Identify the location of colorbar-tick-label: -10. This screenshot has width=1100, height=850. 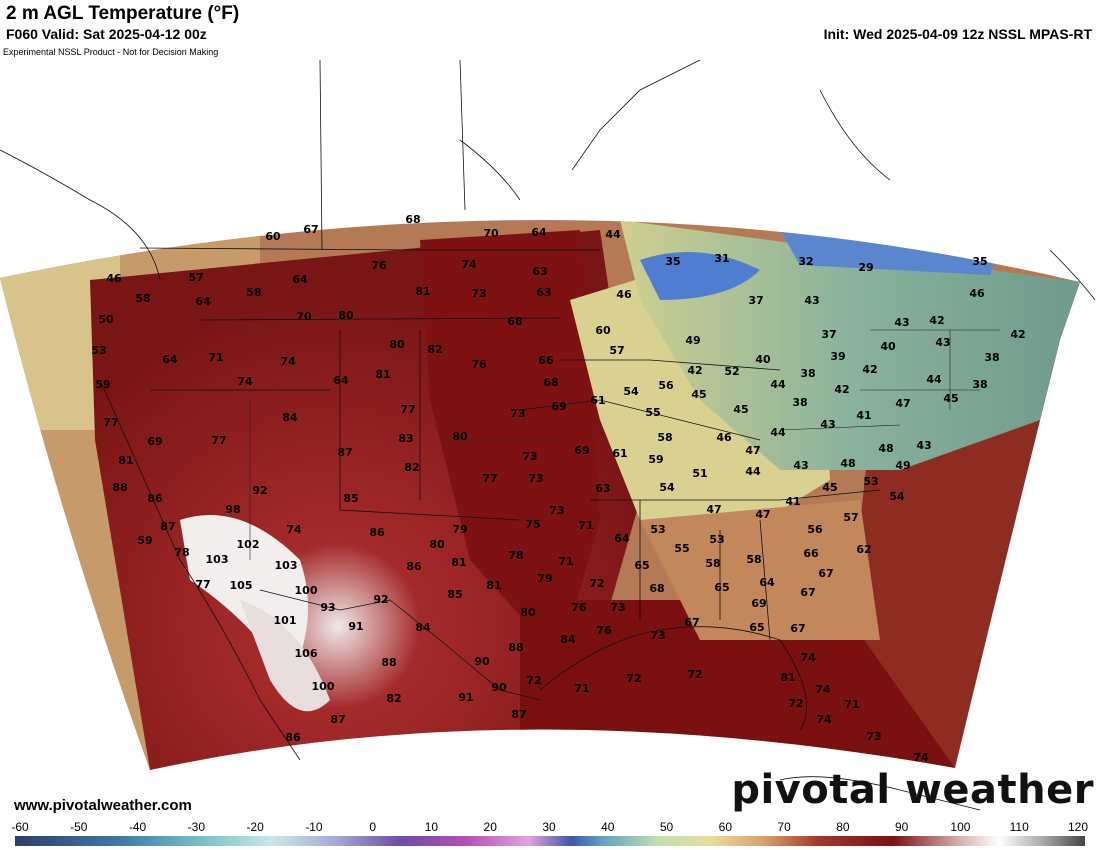
(314, 827).